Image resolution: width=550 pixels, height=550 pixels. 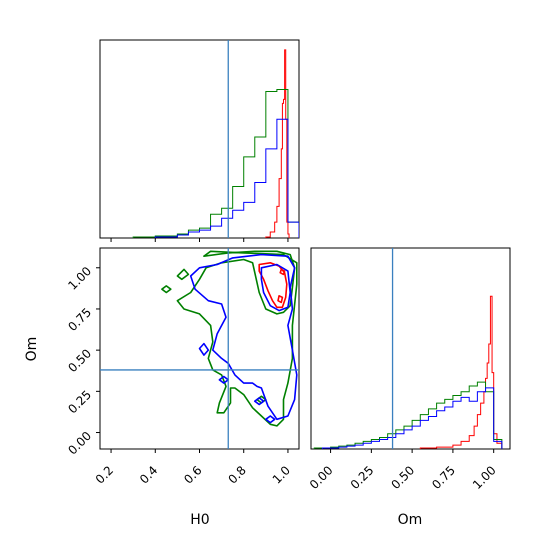 What do you see at coordinates (443, 477) in the screenshot?
I see `om-marginal-tick-label-3: 0.75` at bounding box center [443, 477].